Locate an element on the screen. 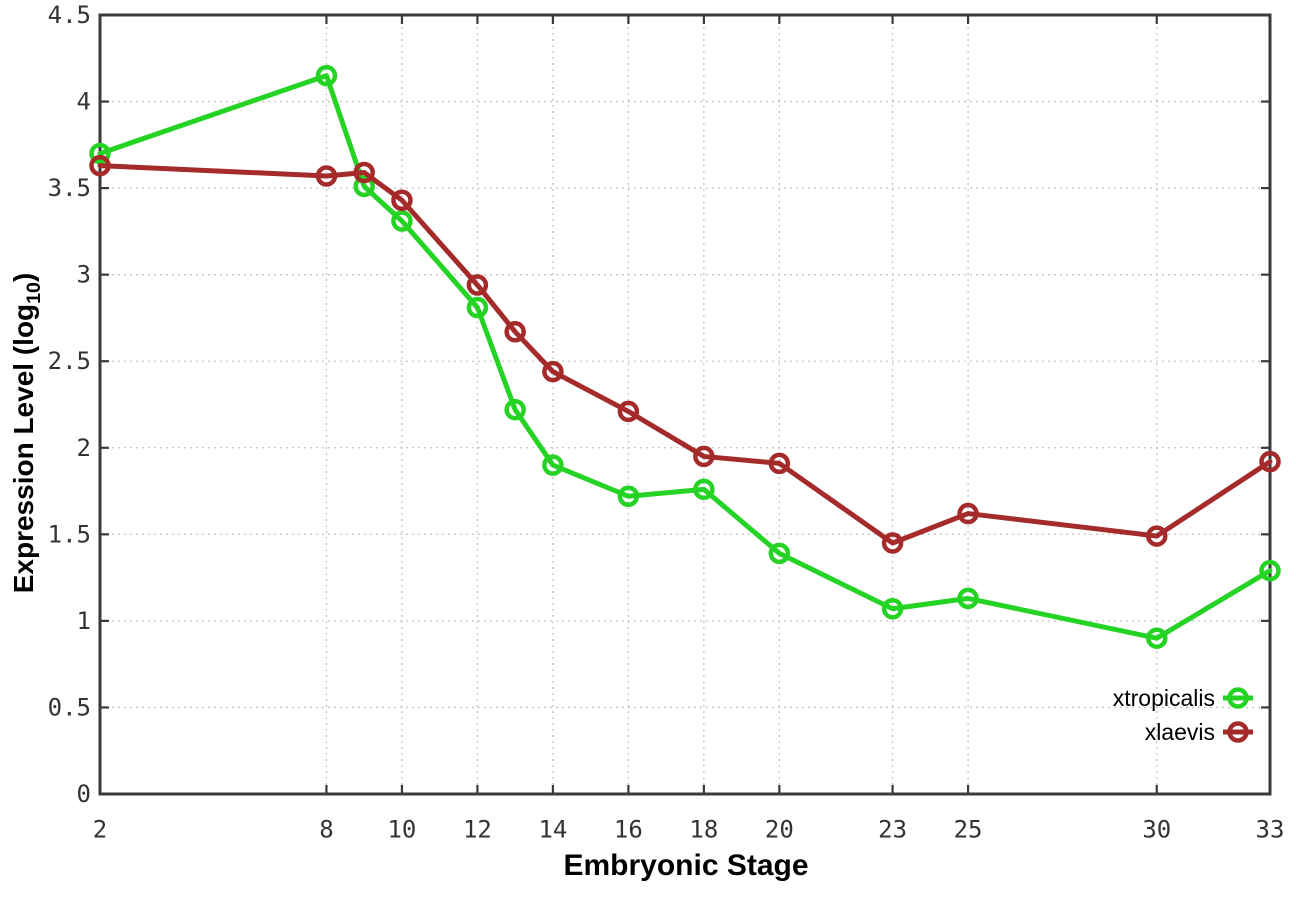  x-tick-label-2: 2 is located at coordinates (100, 830).